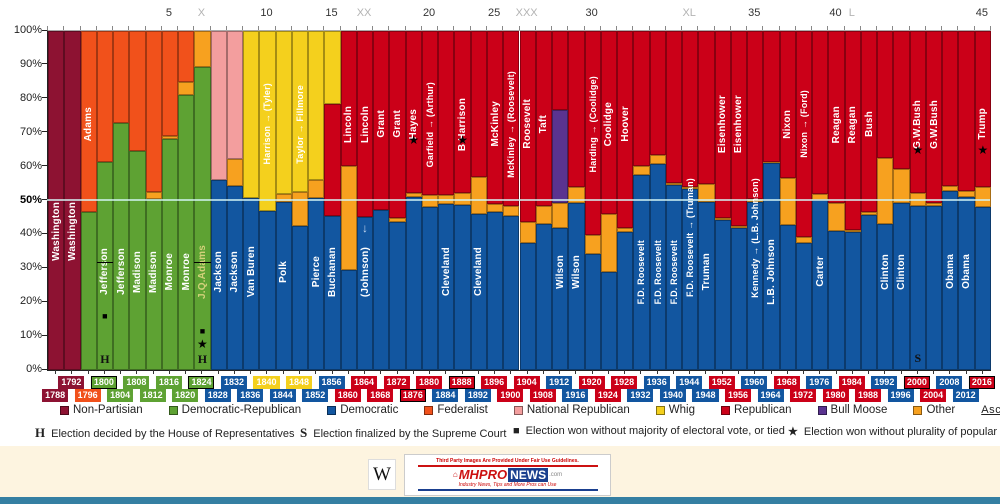  I want to click on bar-1964: L.B. Johnson, so click(771, 200).